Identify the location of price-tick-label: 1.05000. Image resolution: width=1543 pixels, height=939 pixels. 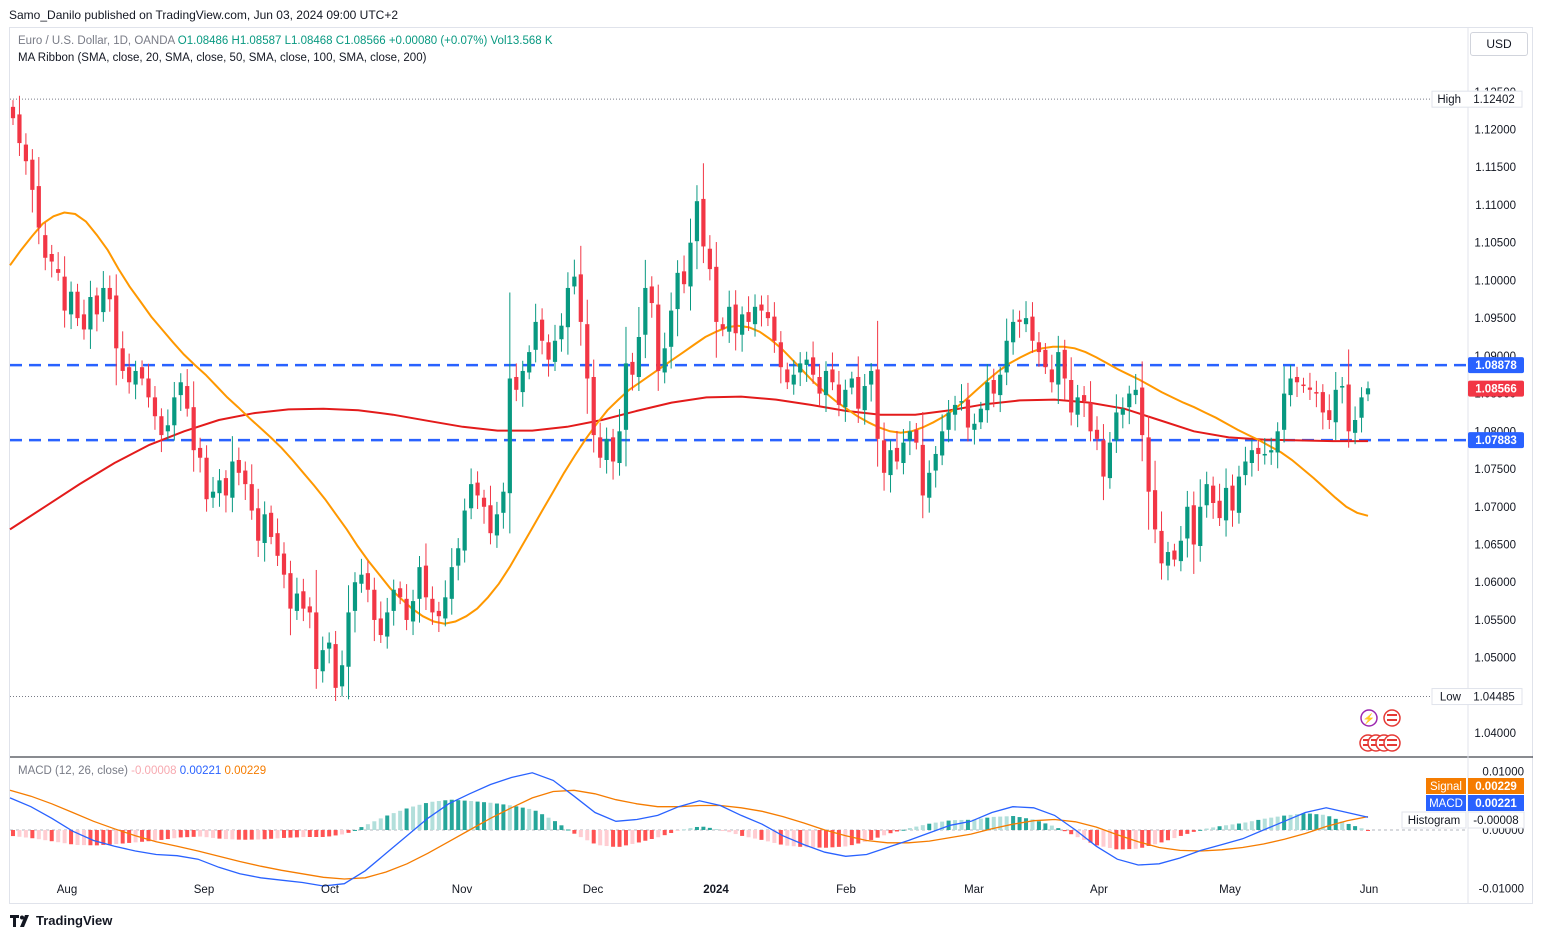
(1495, 659).